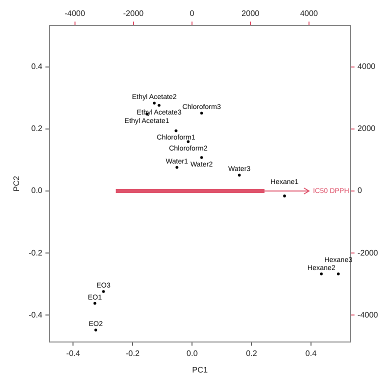 The width and height of the screenshot is (387, 387). I want to click on y-tick-label: -0.2, so click(35, 253).